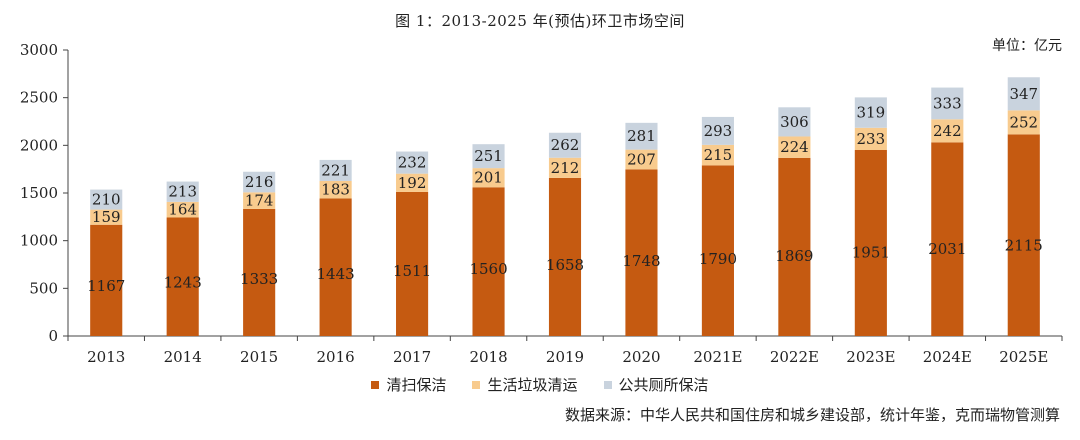  What do you see at coordinates (947, 357) in the screenshot?
I see `x-tick-label: 2024E` at bounding box center [947, 357].